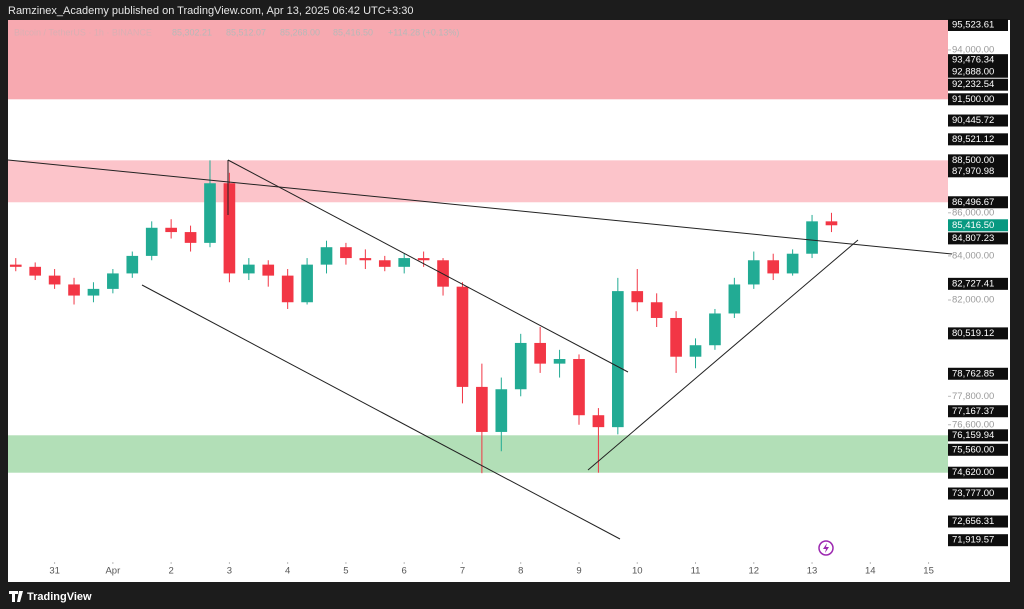 Image resolution: width=1024 pixels, height=609 pixels. I want to click on icon-bolt, so click(826, 548).